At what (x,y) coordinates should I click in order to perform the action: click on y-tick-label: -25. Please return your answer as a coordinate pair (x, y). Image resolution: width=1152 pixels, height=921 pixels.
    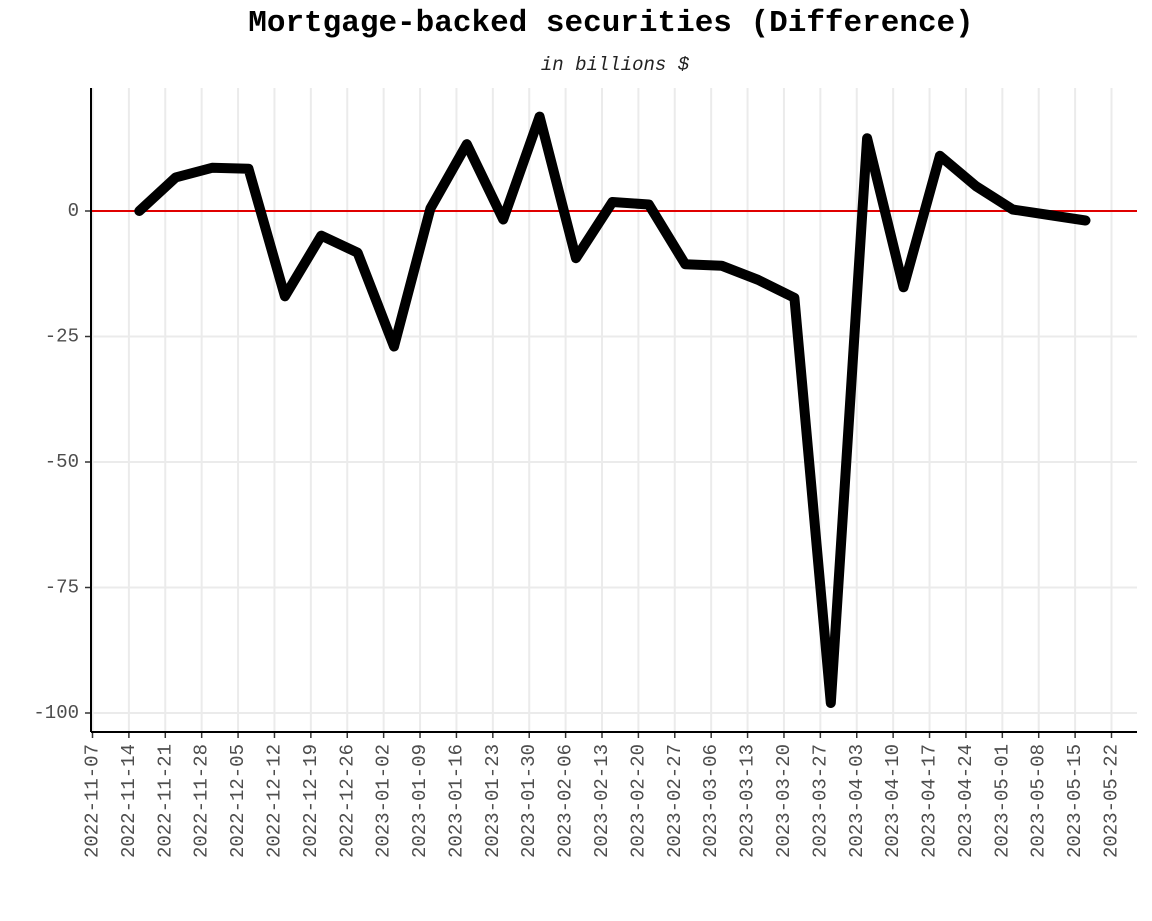
    Looking at the image, I should click on (62, 337).